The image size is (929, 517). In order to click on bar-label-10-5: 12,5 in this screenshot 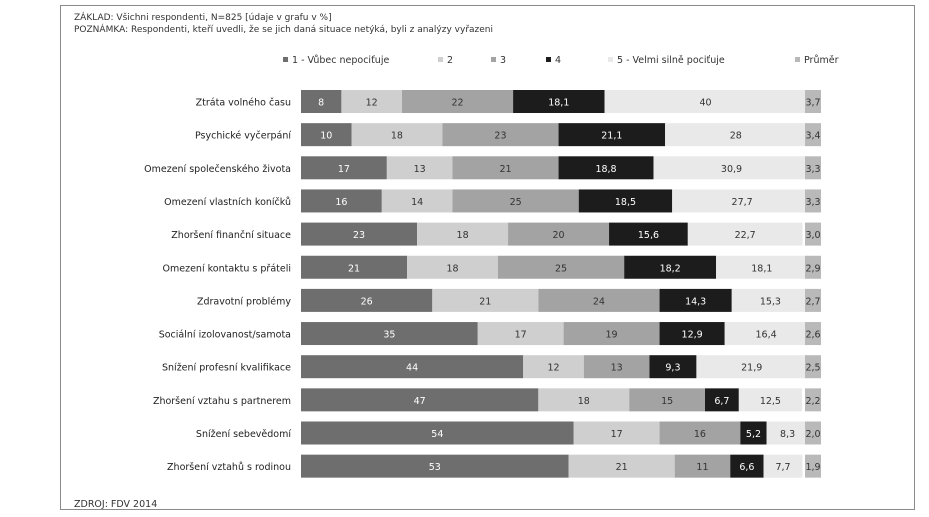, I will do `click(770, 401)`.